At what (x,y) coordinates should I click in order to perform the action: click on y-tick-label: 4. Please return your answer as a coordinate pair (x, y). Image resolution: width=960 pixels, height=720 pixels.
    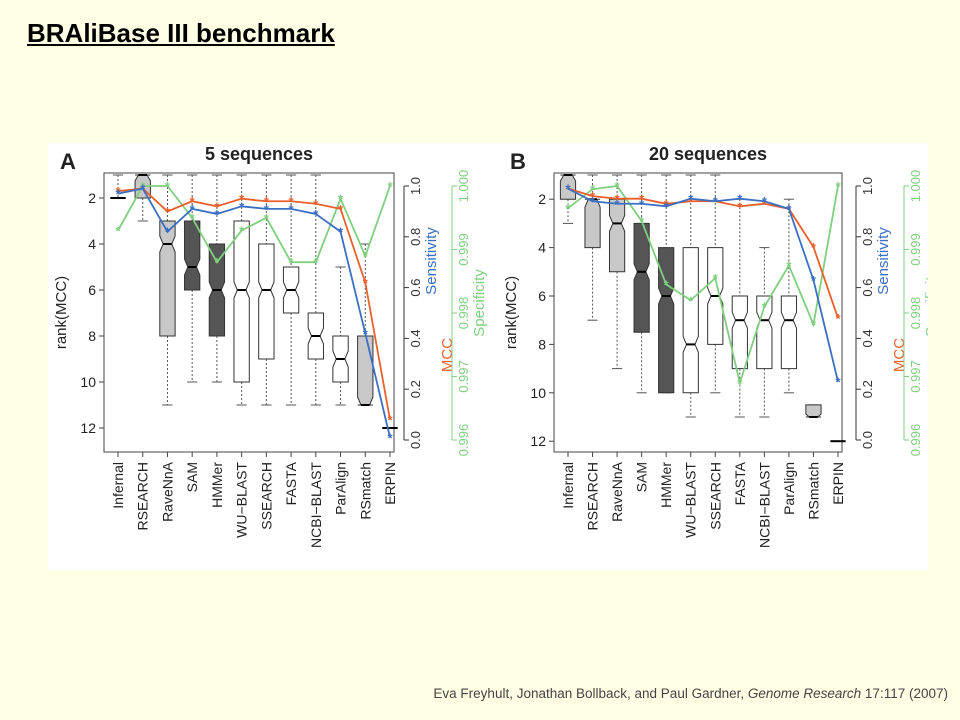
    Looking at the image, I should click on (92, 244).